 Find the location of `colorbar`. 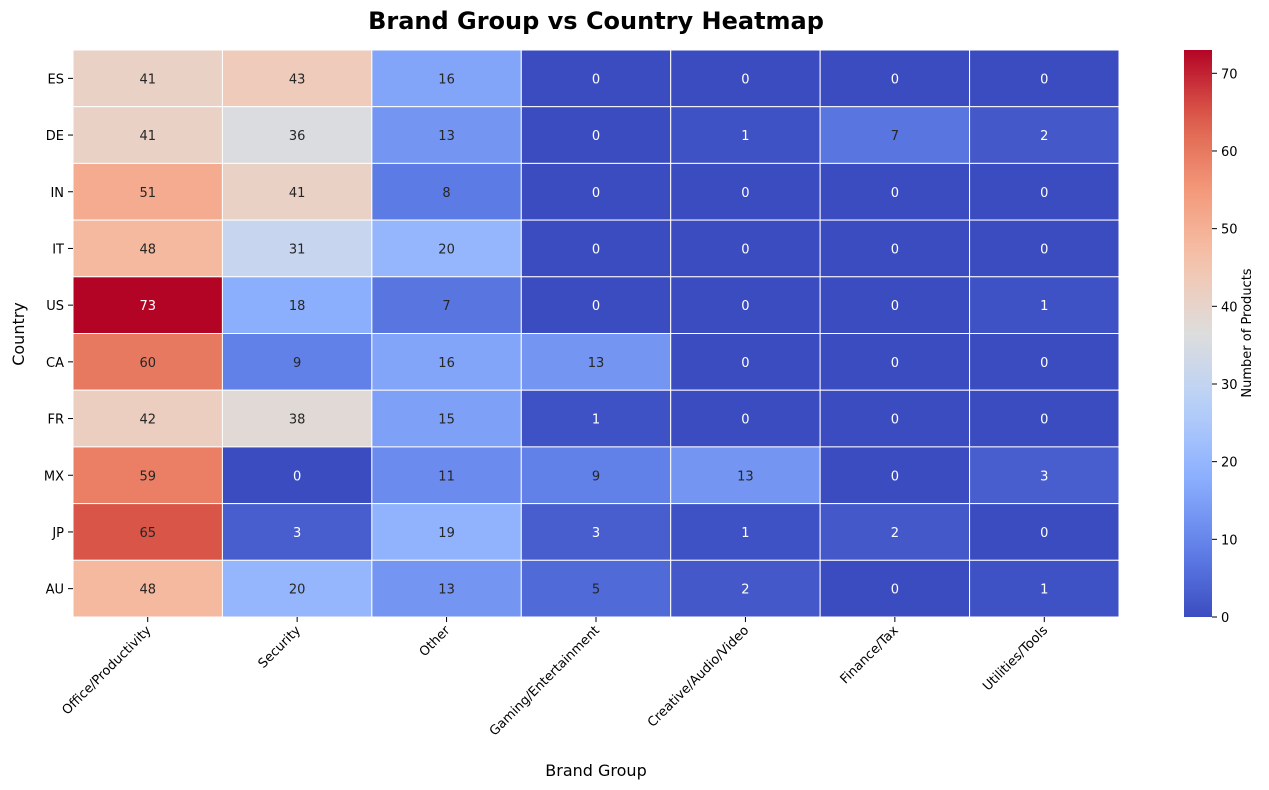

colorbar is located at coordinates (1198, 333).